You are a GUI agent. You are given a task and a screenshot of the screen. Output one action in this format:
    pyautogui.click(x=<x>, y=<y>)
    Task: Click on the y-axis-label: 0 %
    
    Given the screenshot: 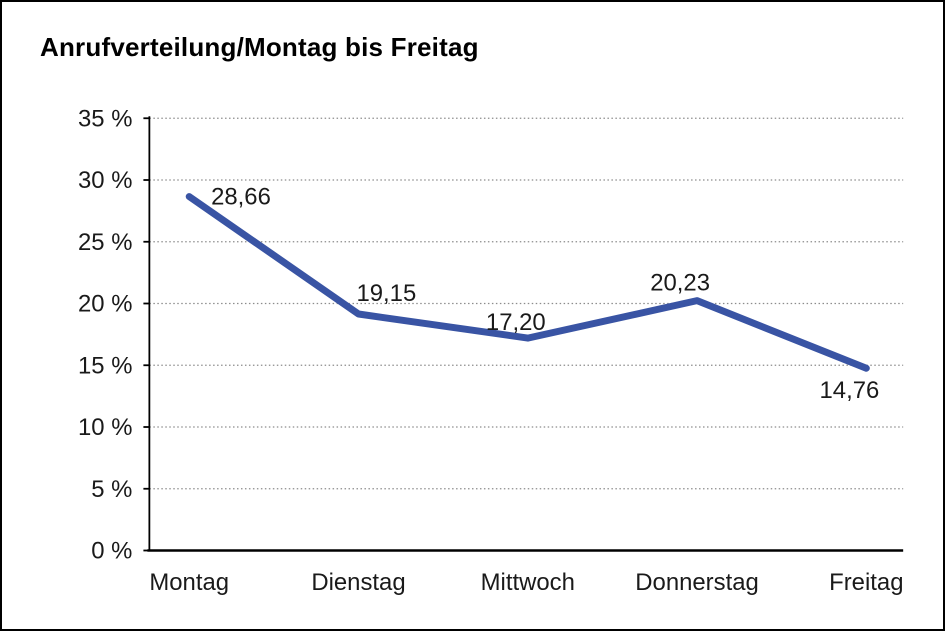 What is the action you would take?
    pyautogui.click(x=111, y=551)
    